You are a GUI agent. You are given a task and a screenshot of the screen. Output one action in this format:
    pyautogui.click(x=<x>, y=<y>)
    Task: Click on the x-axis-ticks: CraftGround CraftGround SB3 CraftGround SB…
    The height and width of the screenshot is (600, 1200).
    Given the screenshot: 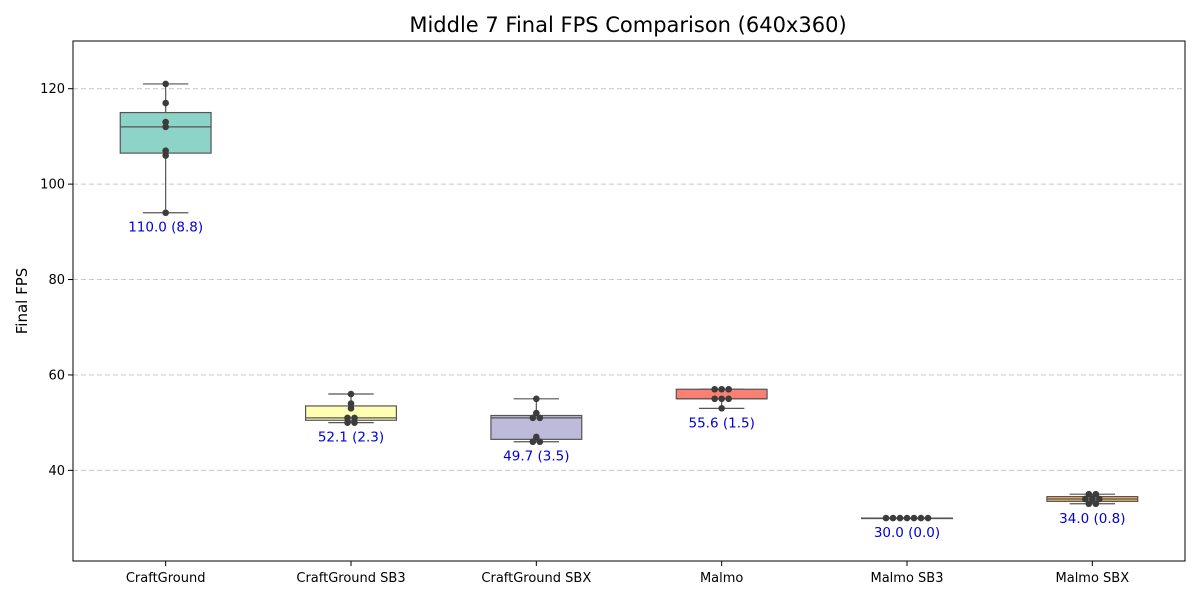 What is the action you would take?
    pyautogui.click(x=627, y=573)
    